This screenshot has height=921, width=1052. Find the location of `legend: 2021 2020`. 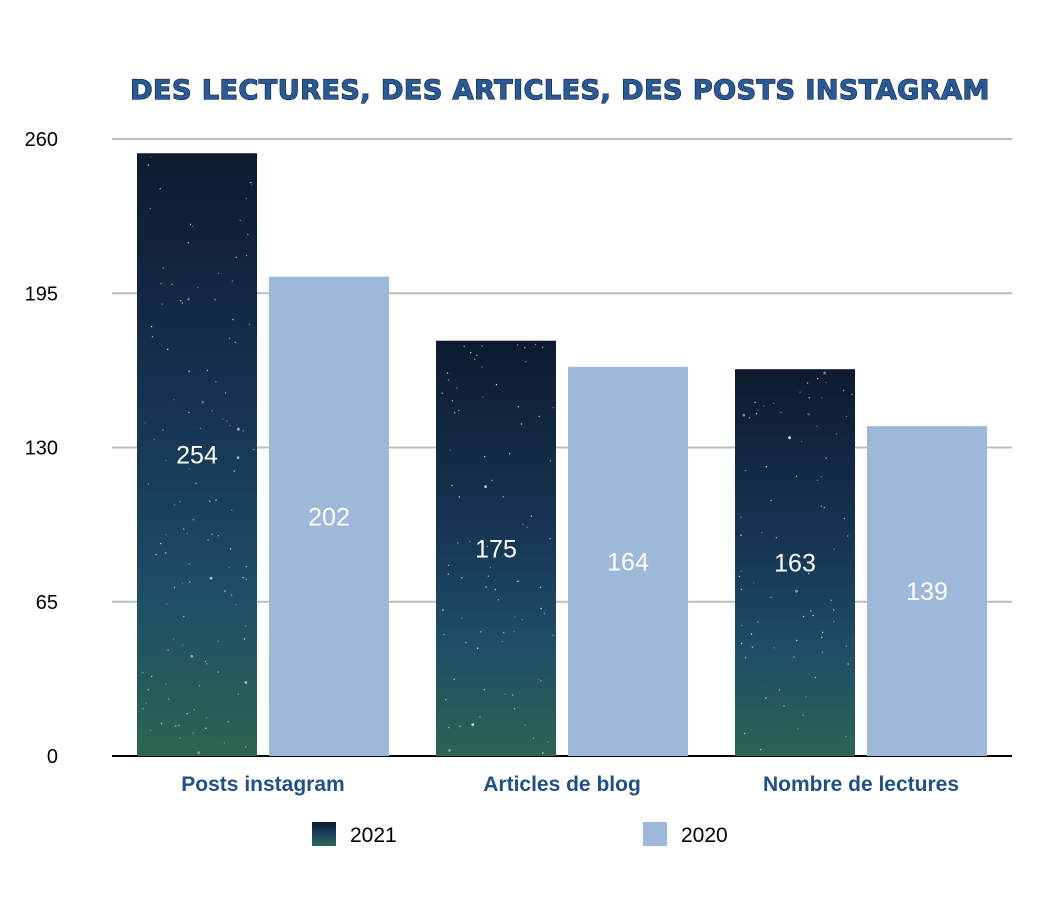

legend: 2021 2020 is located at coordinates (520, 834).